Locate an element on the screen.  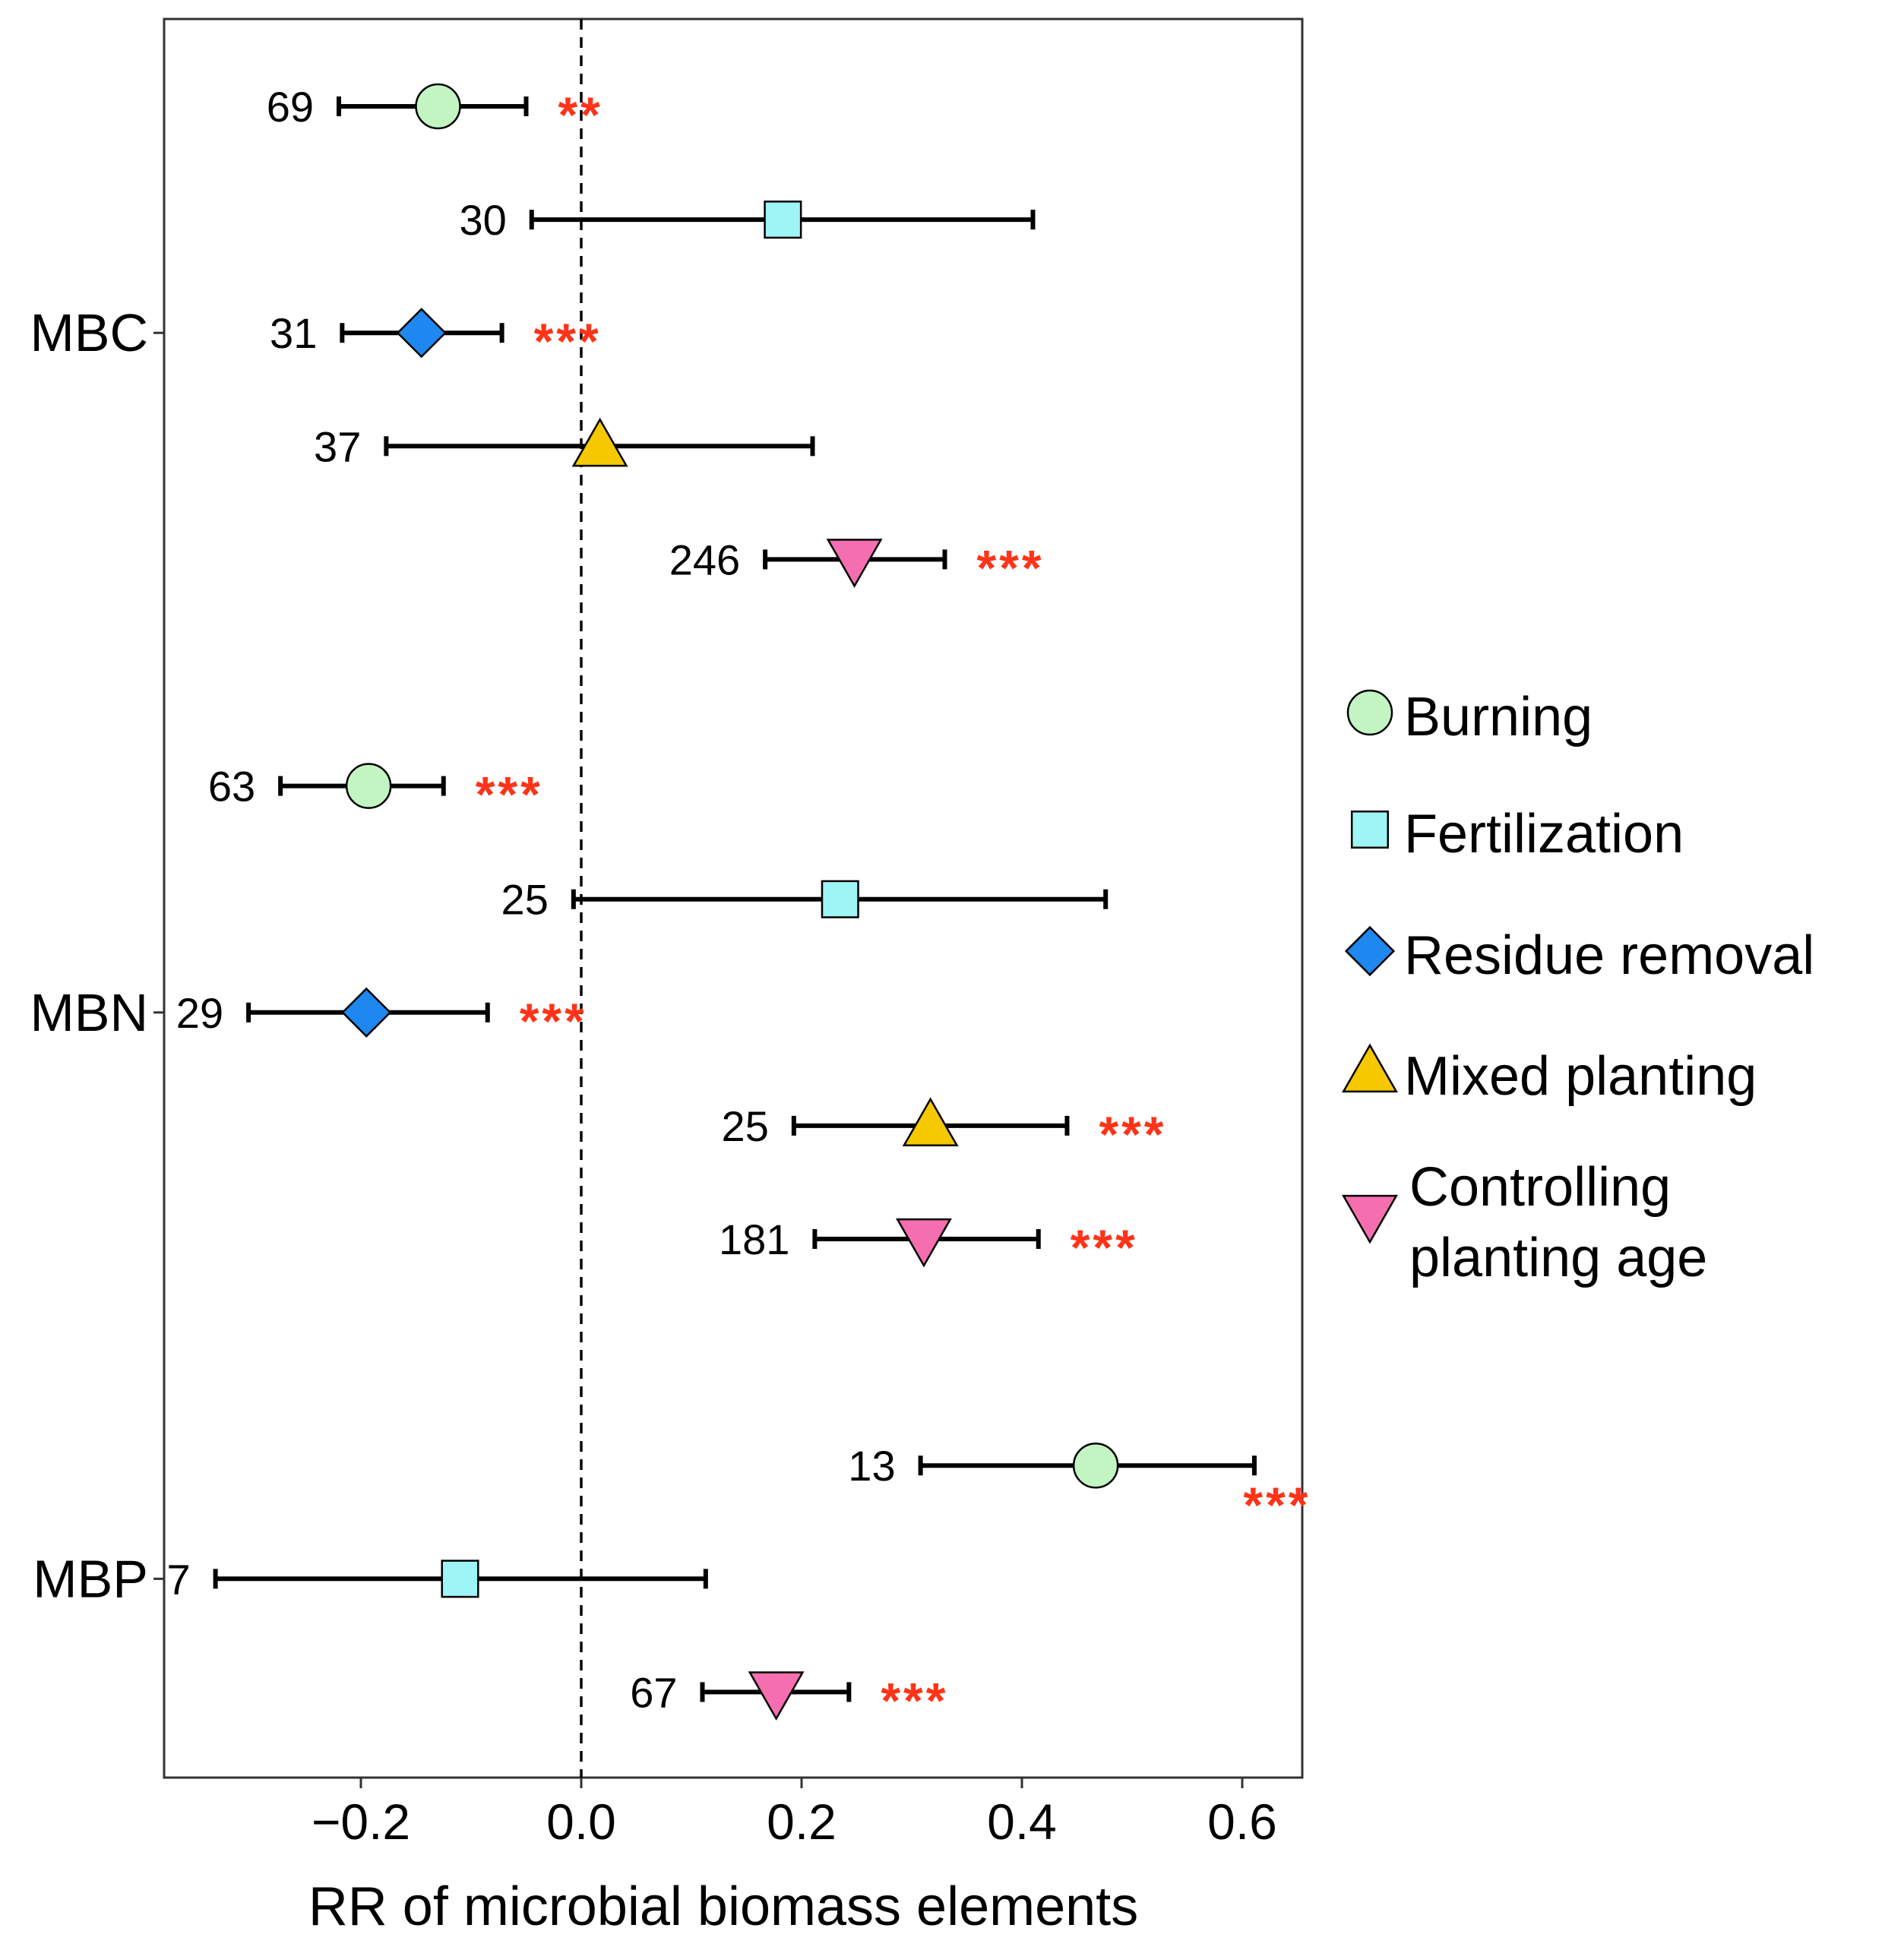
sample-size-label: 181 is located at coordinates (754, 1239).